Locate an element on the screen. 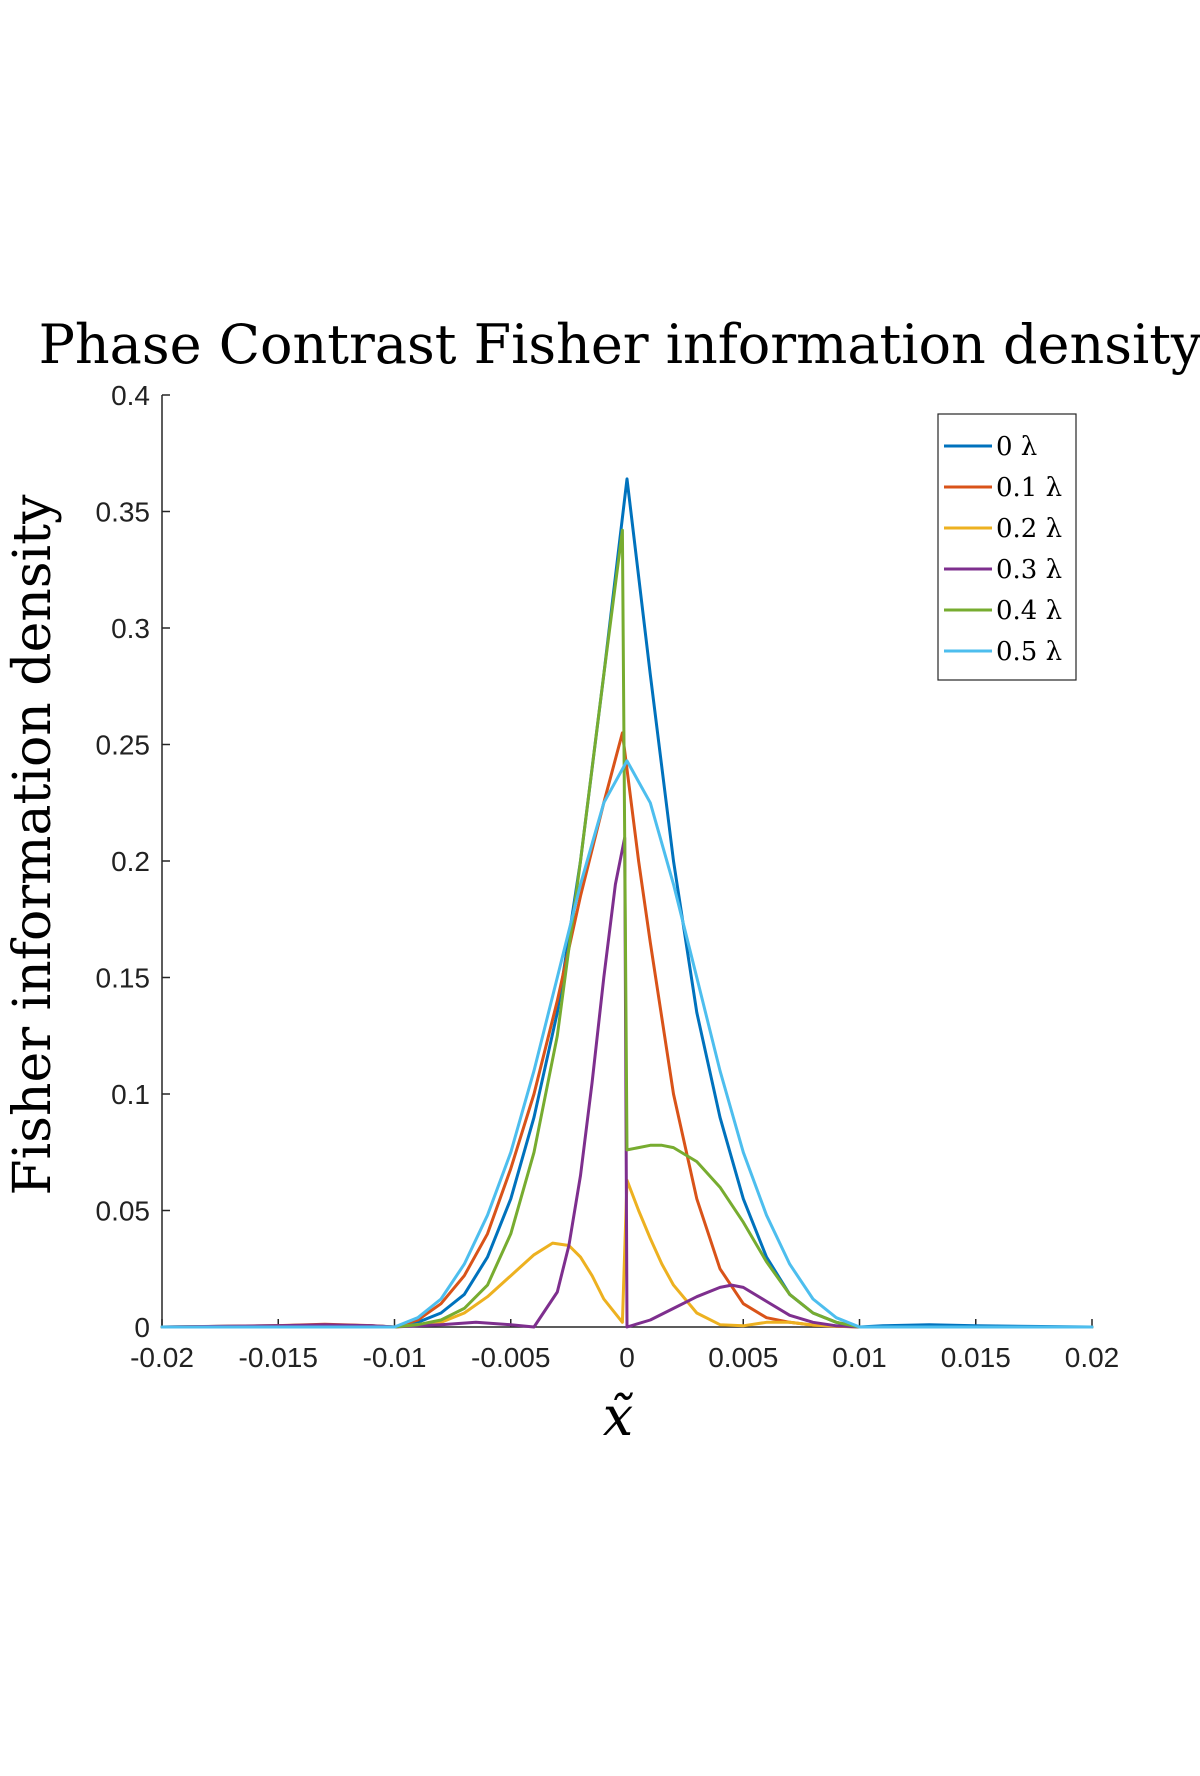  legend-label: 0 λ is located at coordinates (1016, 447).